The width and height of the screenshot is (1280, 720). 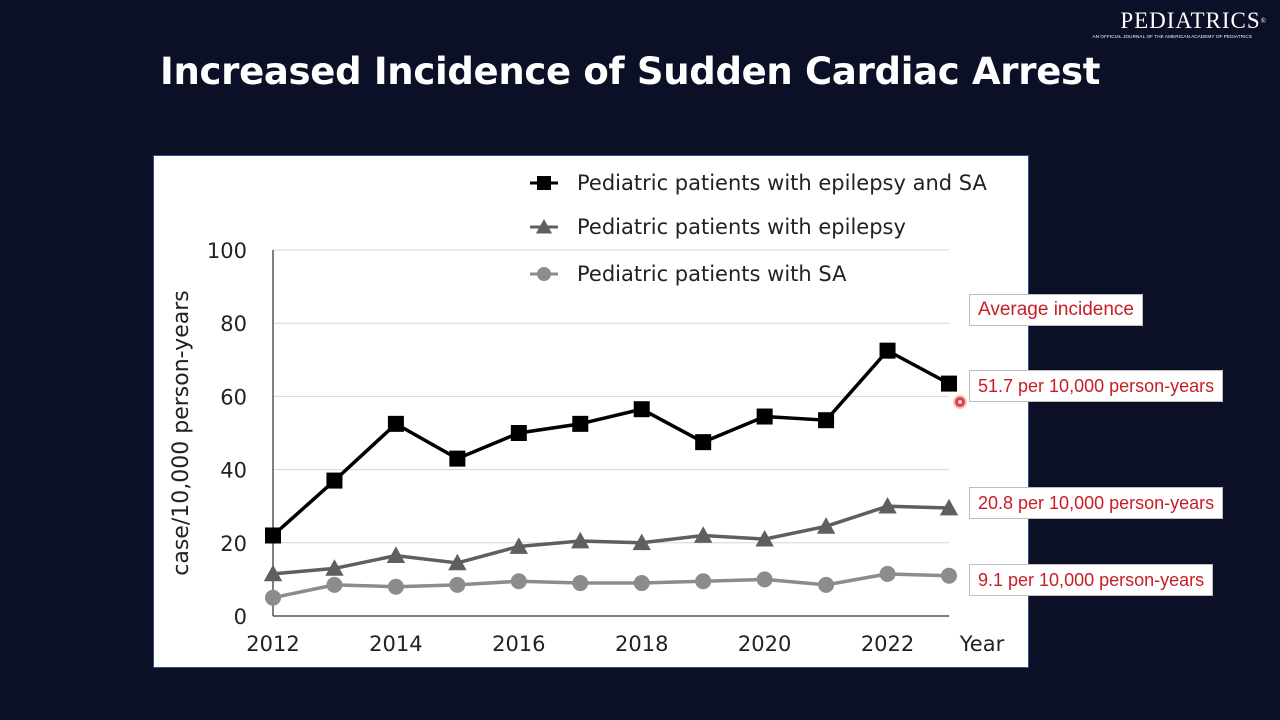 I want to click on x-axis-label: Year, so click(x=982, y=644).